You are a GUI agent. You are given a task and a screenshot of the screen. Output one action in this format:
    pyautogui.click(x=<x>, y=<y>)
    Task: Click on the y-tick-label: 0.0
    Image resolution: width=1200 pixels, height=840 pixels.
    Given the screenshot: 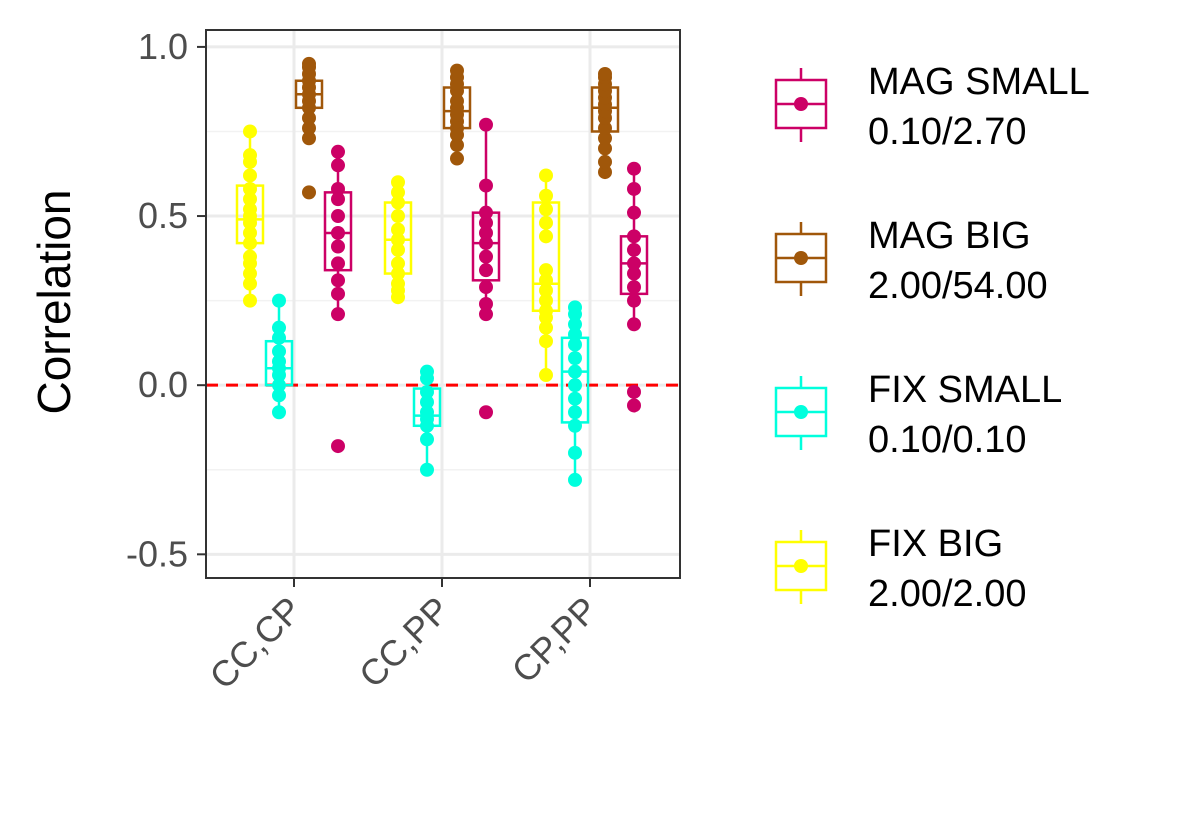 What is the action you would take?
    pyautogui.click(x=163, y=384)
    